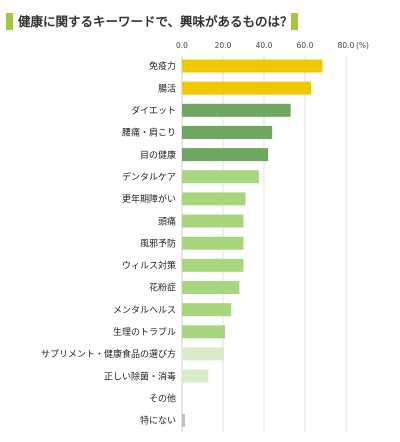  Describe the element at coordinates (108, 354) in the screenshot. I see `category-label: サプリメント・健康食品の選び方` at that location.